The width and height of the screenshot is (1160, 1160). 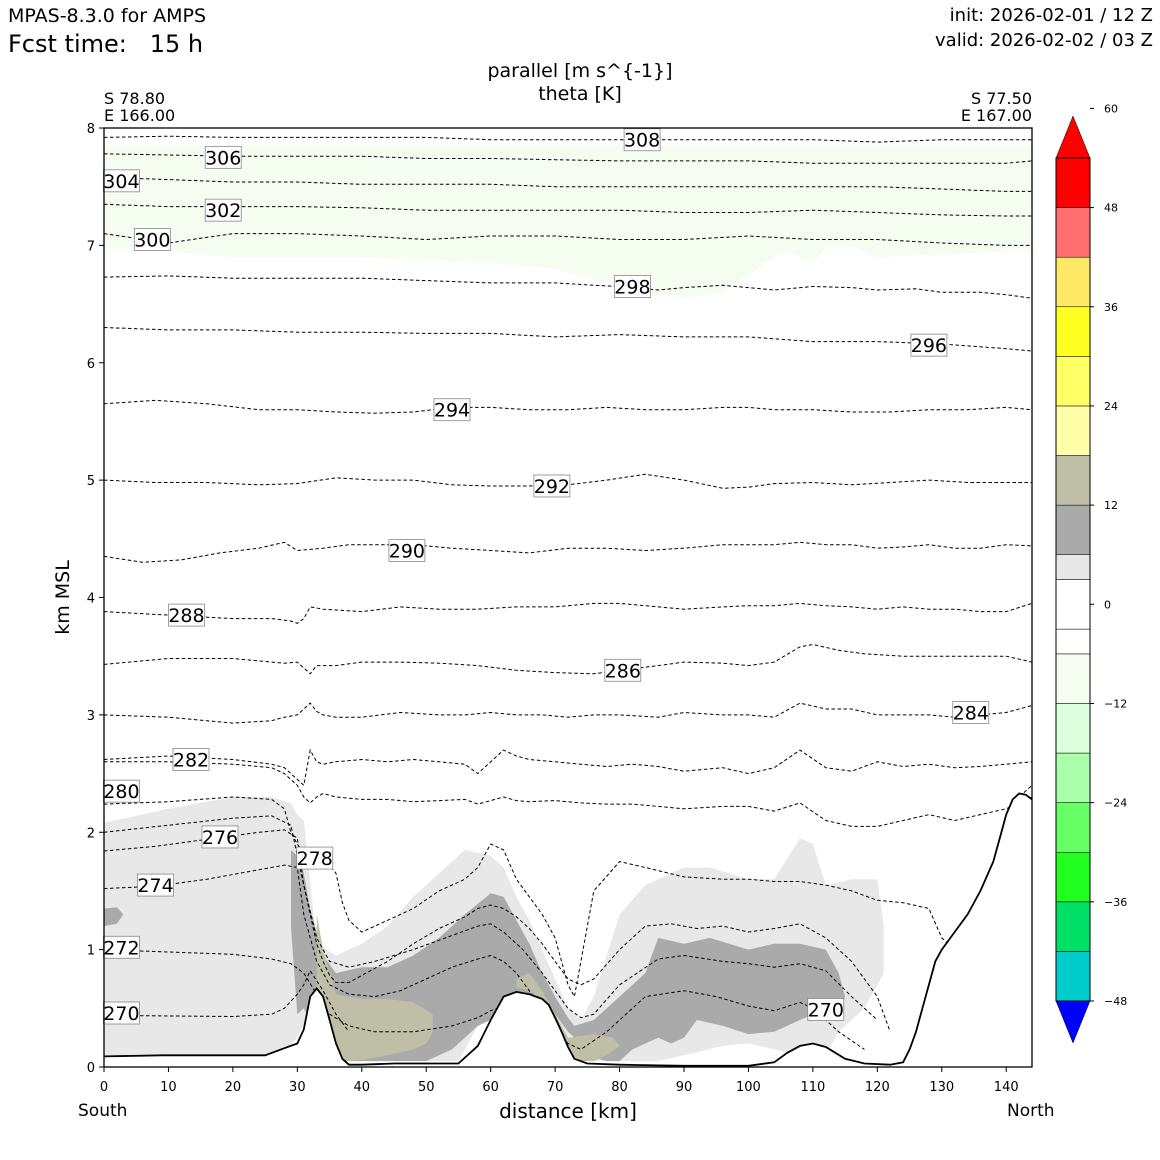 I want to click on theta-label-text: 286, so click(x=623, y=671).